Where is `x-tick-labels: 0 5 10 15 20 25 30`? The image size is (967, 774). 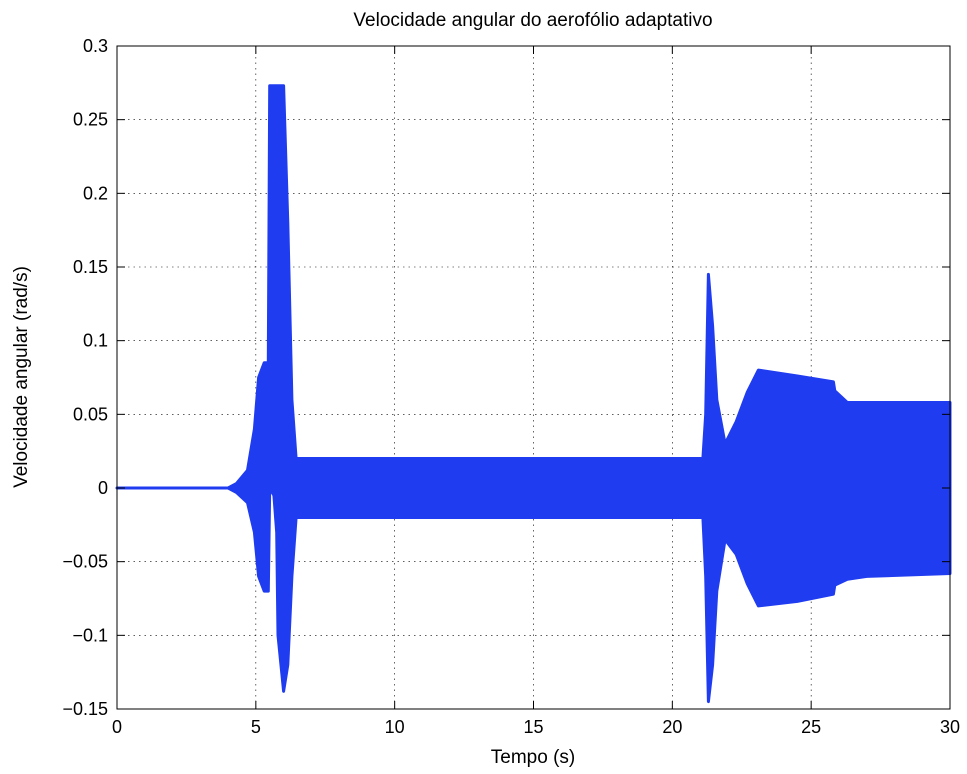 x-tick-labels: 0 5 10 15 20 25 30 is located at coordinates (536, 727).